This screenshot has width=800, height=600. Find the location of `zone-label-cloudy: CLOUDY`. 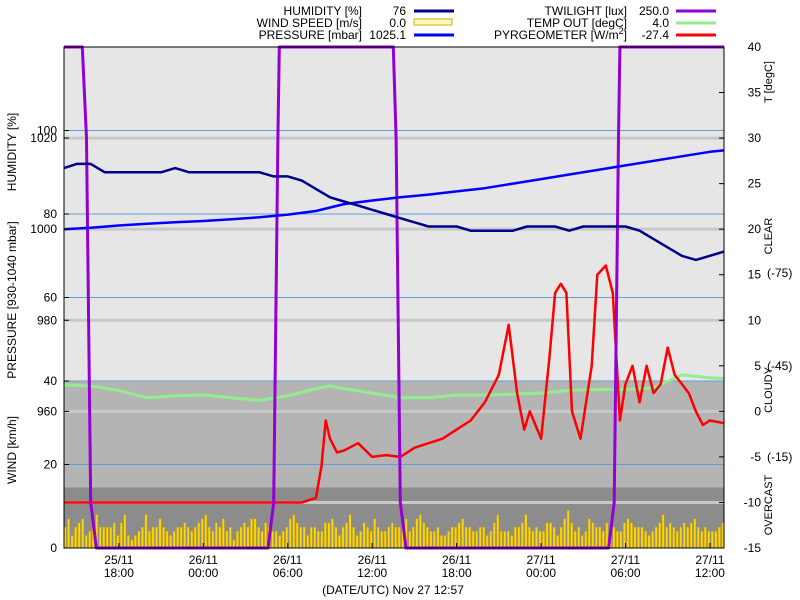

zone-label-cloudy: CLOUDY is located at coordinates (769, 389).